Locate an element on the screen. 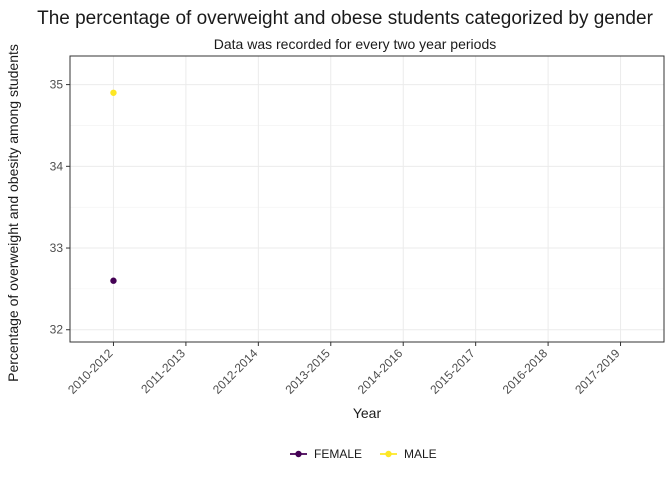 The height and width of the screenshot is (480, 672). data-point-female is located at coordinates (113, 280).